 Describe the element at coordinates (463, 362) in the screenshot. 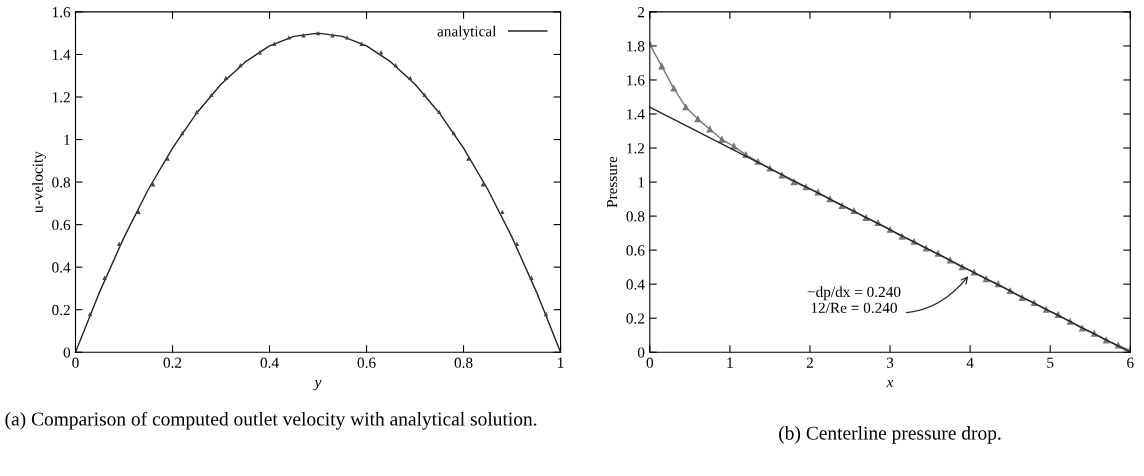

I see `x-tick-label: 0.8` at that location.